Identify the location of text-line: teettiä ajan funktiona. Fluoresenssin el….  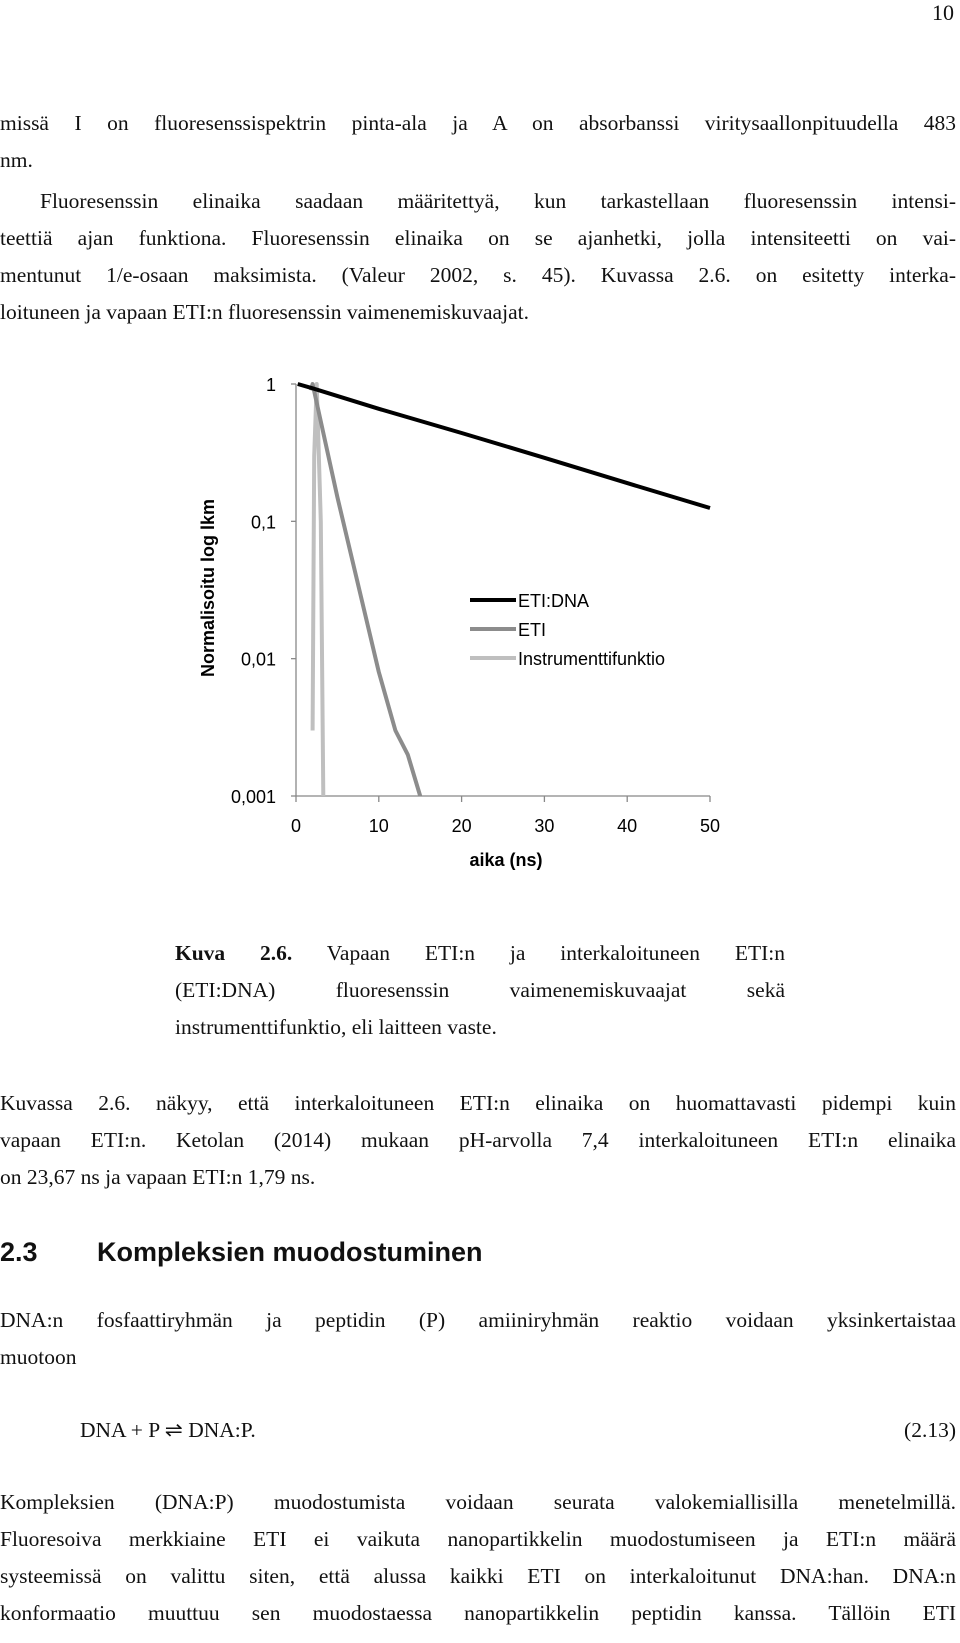
(478, 238).